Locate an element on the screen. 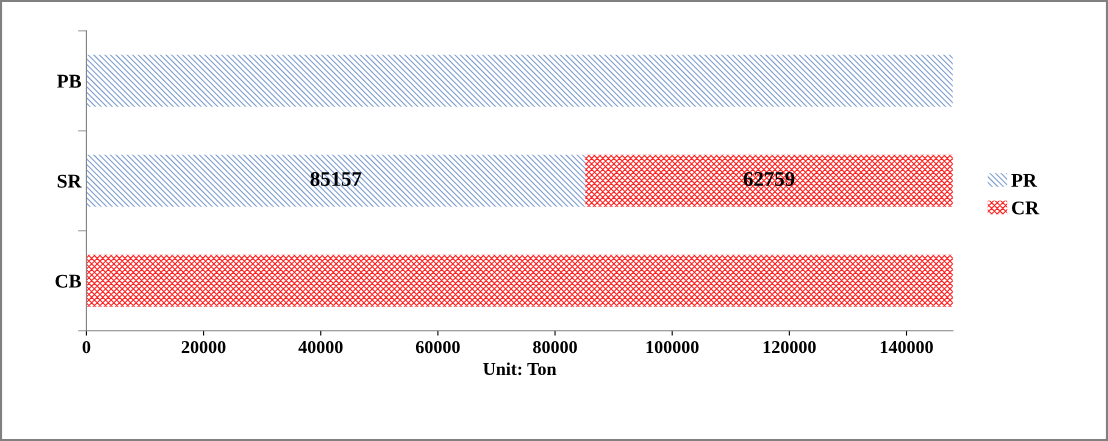  y-tick-label: PB is located at coordinates (69, 81).